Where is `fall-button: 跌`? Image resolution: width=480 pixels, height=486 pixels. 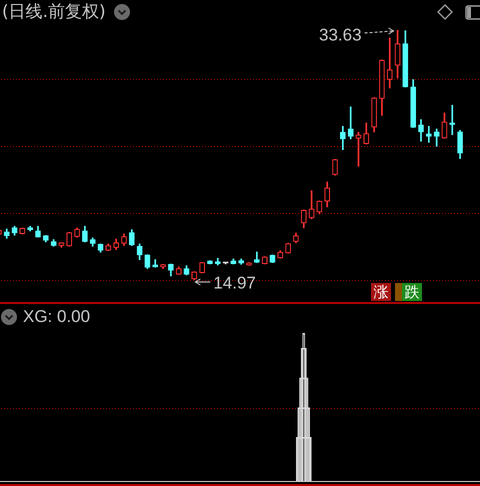
fall-button: 跌 is located at coordinates (408, 292).